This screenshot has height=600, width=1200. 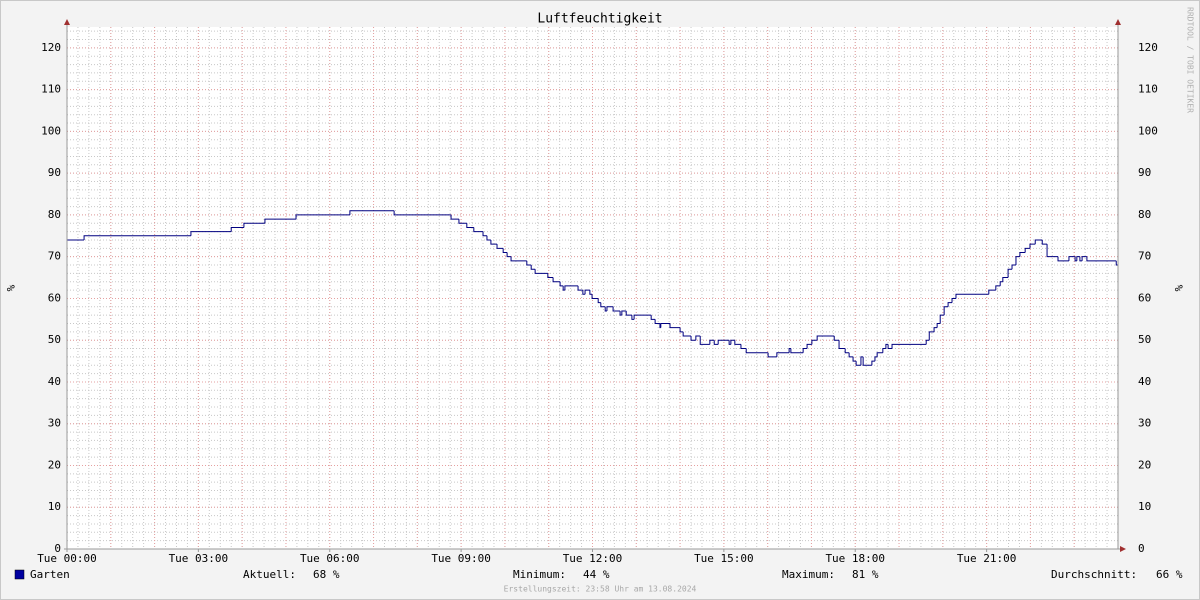 I want to click on stat-value: 66 %, so click(x=1169, y=574).